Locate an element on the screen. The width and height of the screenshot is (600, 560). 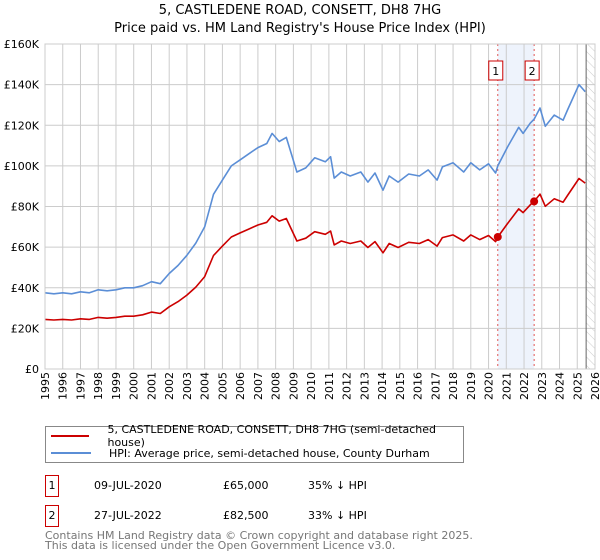
x-tick-label: 2011 is located at coordinates (329, 386).